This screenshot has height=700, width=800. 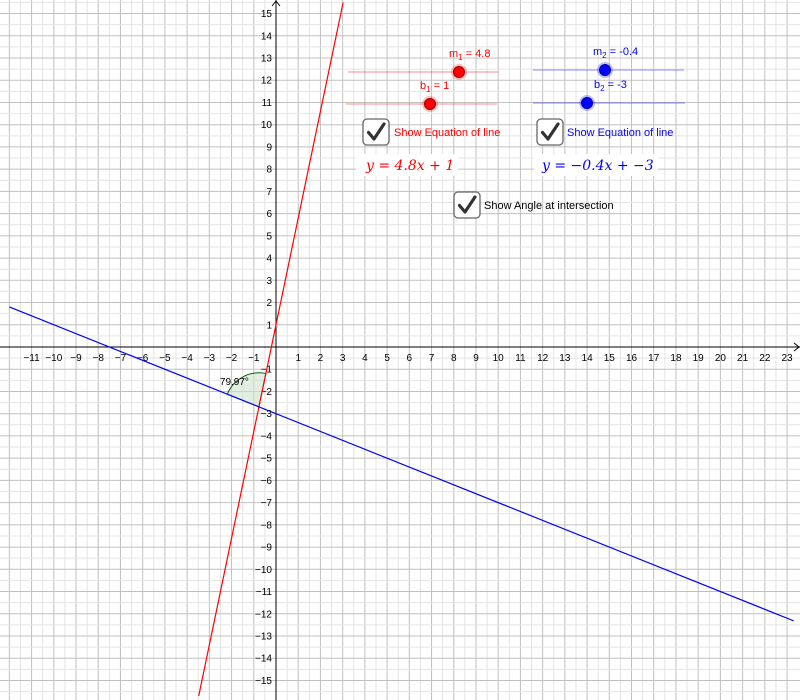 What do you see at coordinates (632, 358) in the screenshot?
I see `x-tick-label: 16` at bounding box center [632, 358].